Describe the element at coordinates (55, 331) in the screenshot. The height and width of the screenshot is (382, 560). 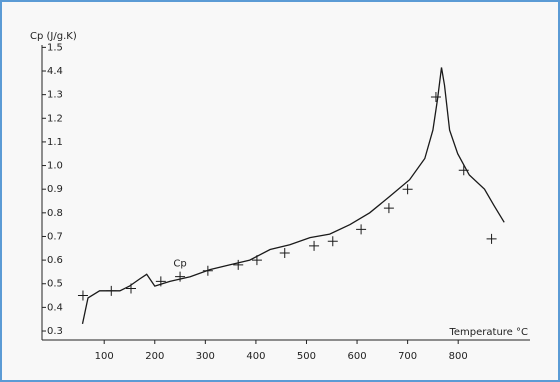
I see `y-tick-label: 0.3` at that location.